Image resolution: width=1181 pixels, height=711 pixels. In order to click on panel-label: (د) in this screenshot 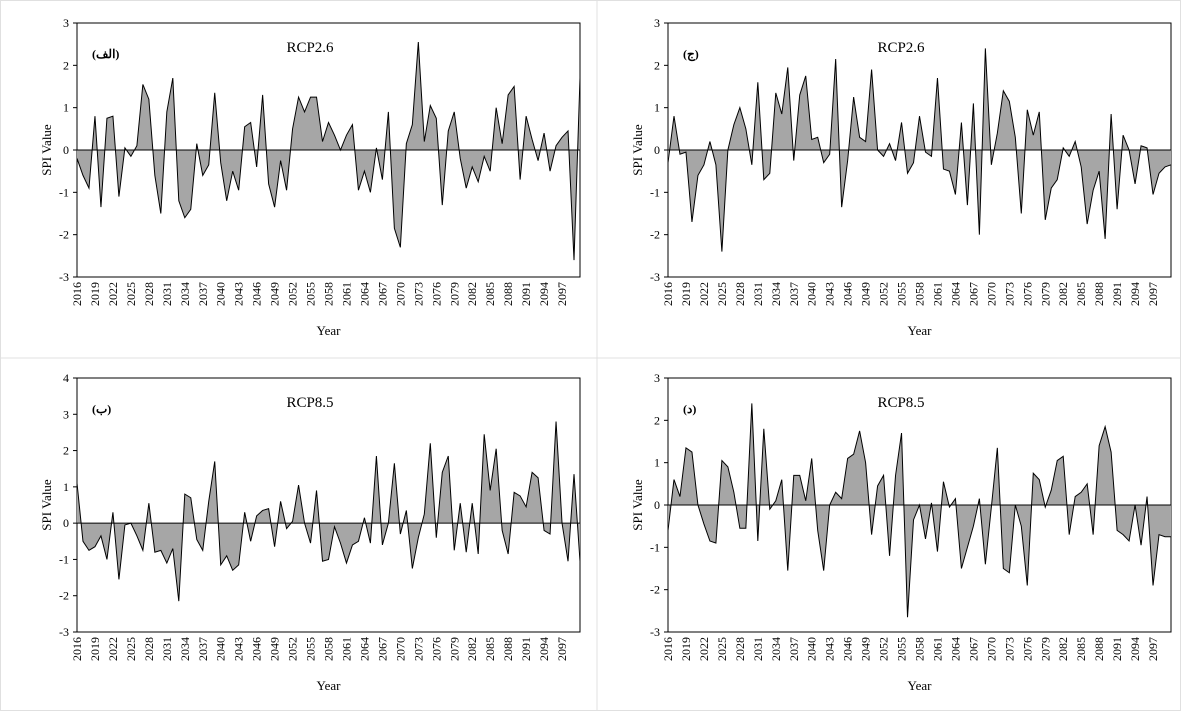, I will do `click(689, 409)`.